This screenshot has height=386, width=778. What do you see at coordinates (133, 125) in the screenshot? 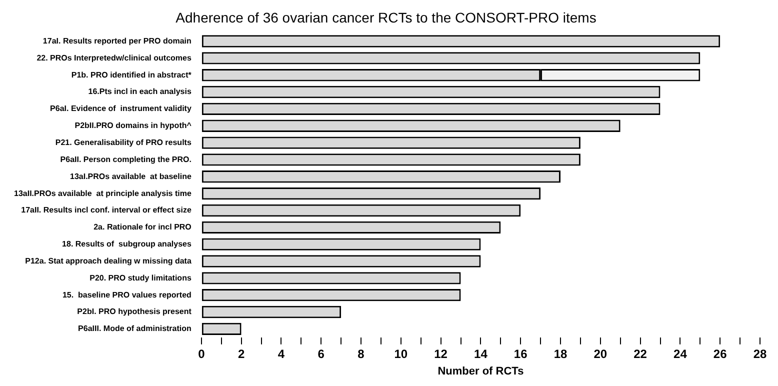
I see `y-tick-label: P2bII.PRO domains in hypoth^` at bounding box center [133, 125].